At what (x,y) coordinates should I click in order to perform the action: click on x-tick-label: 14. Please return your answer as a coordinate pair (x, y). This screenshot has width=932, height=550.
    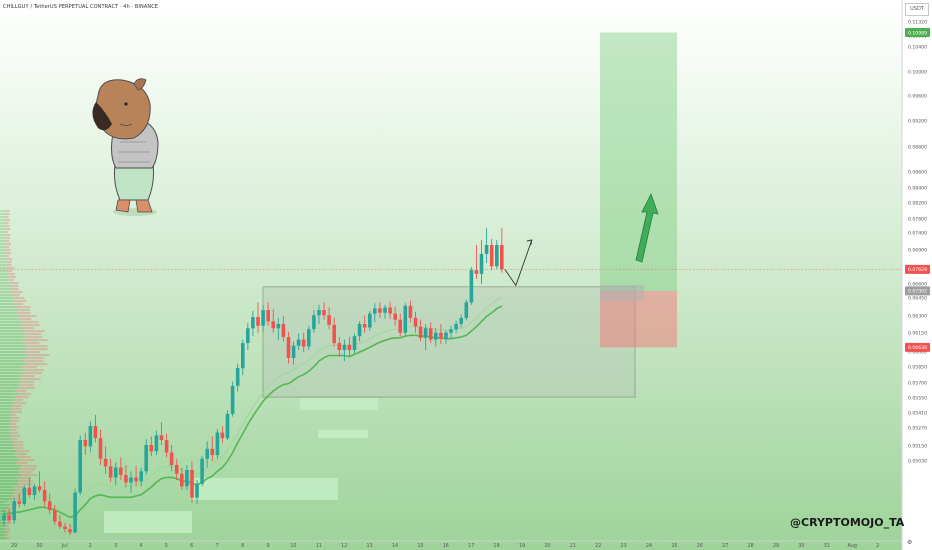
    Looking at the image, I should click on (395, 546).